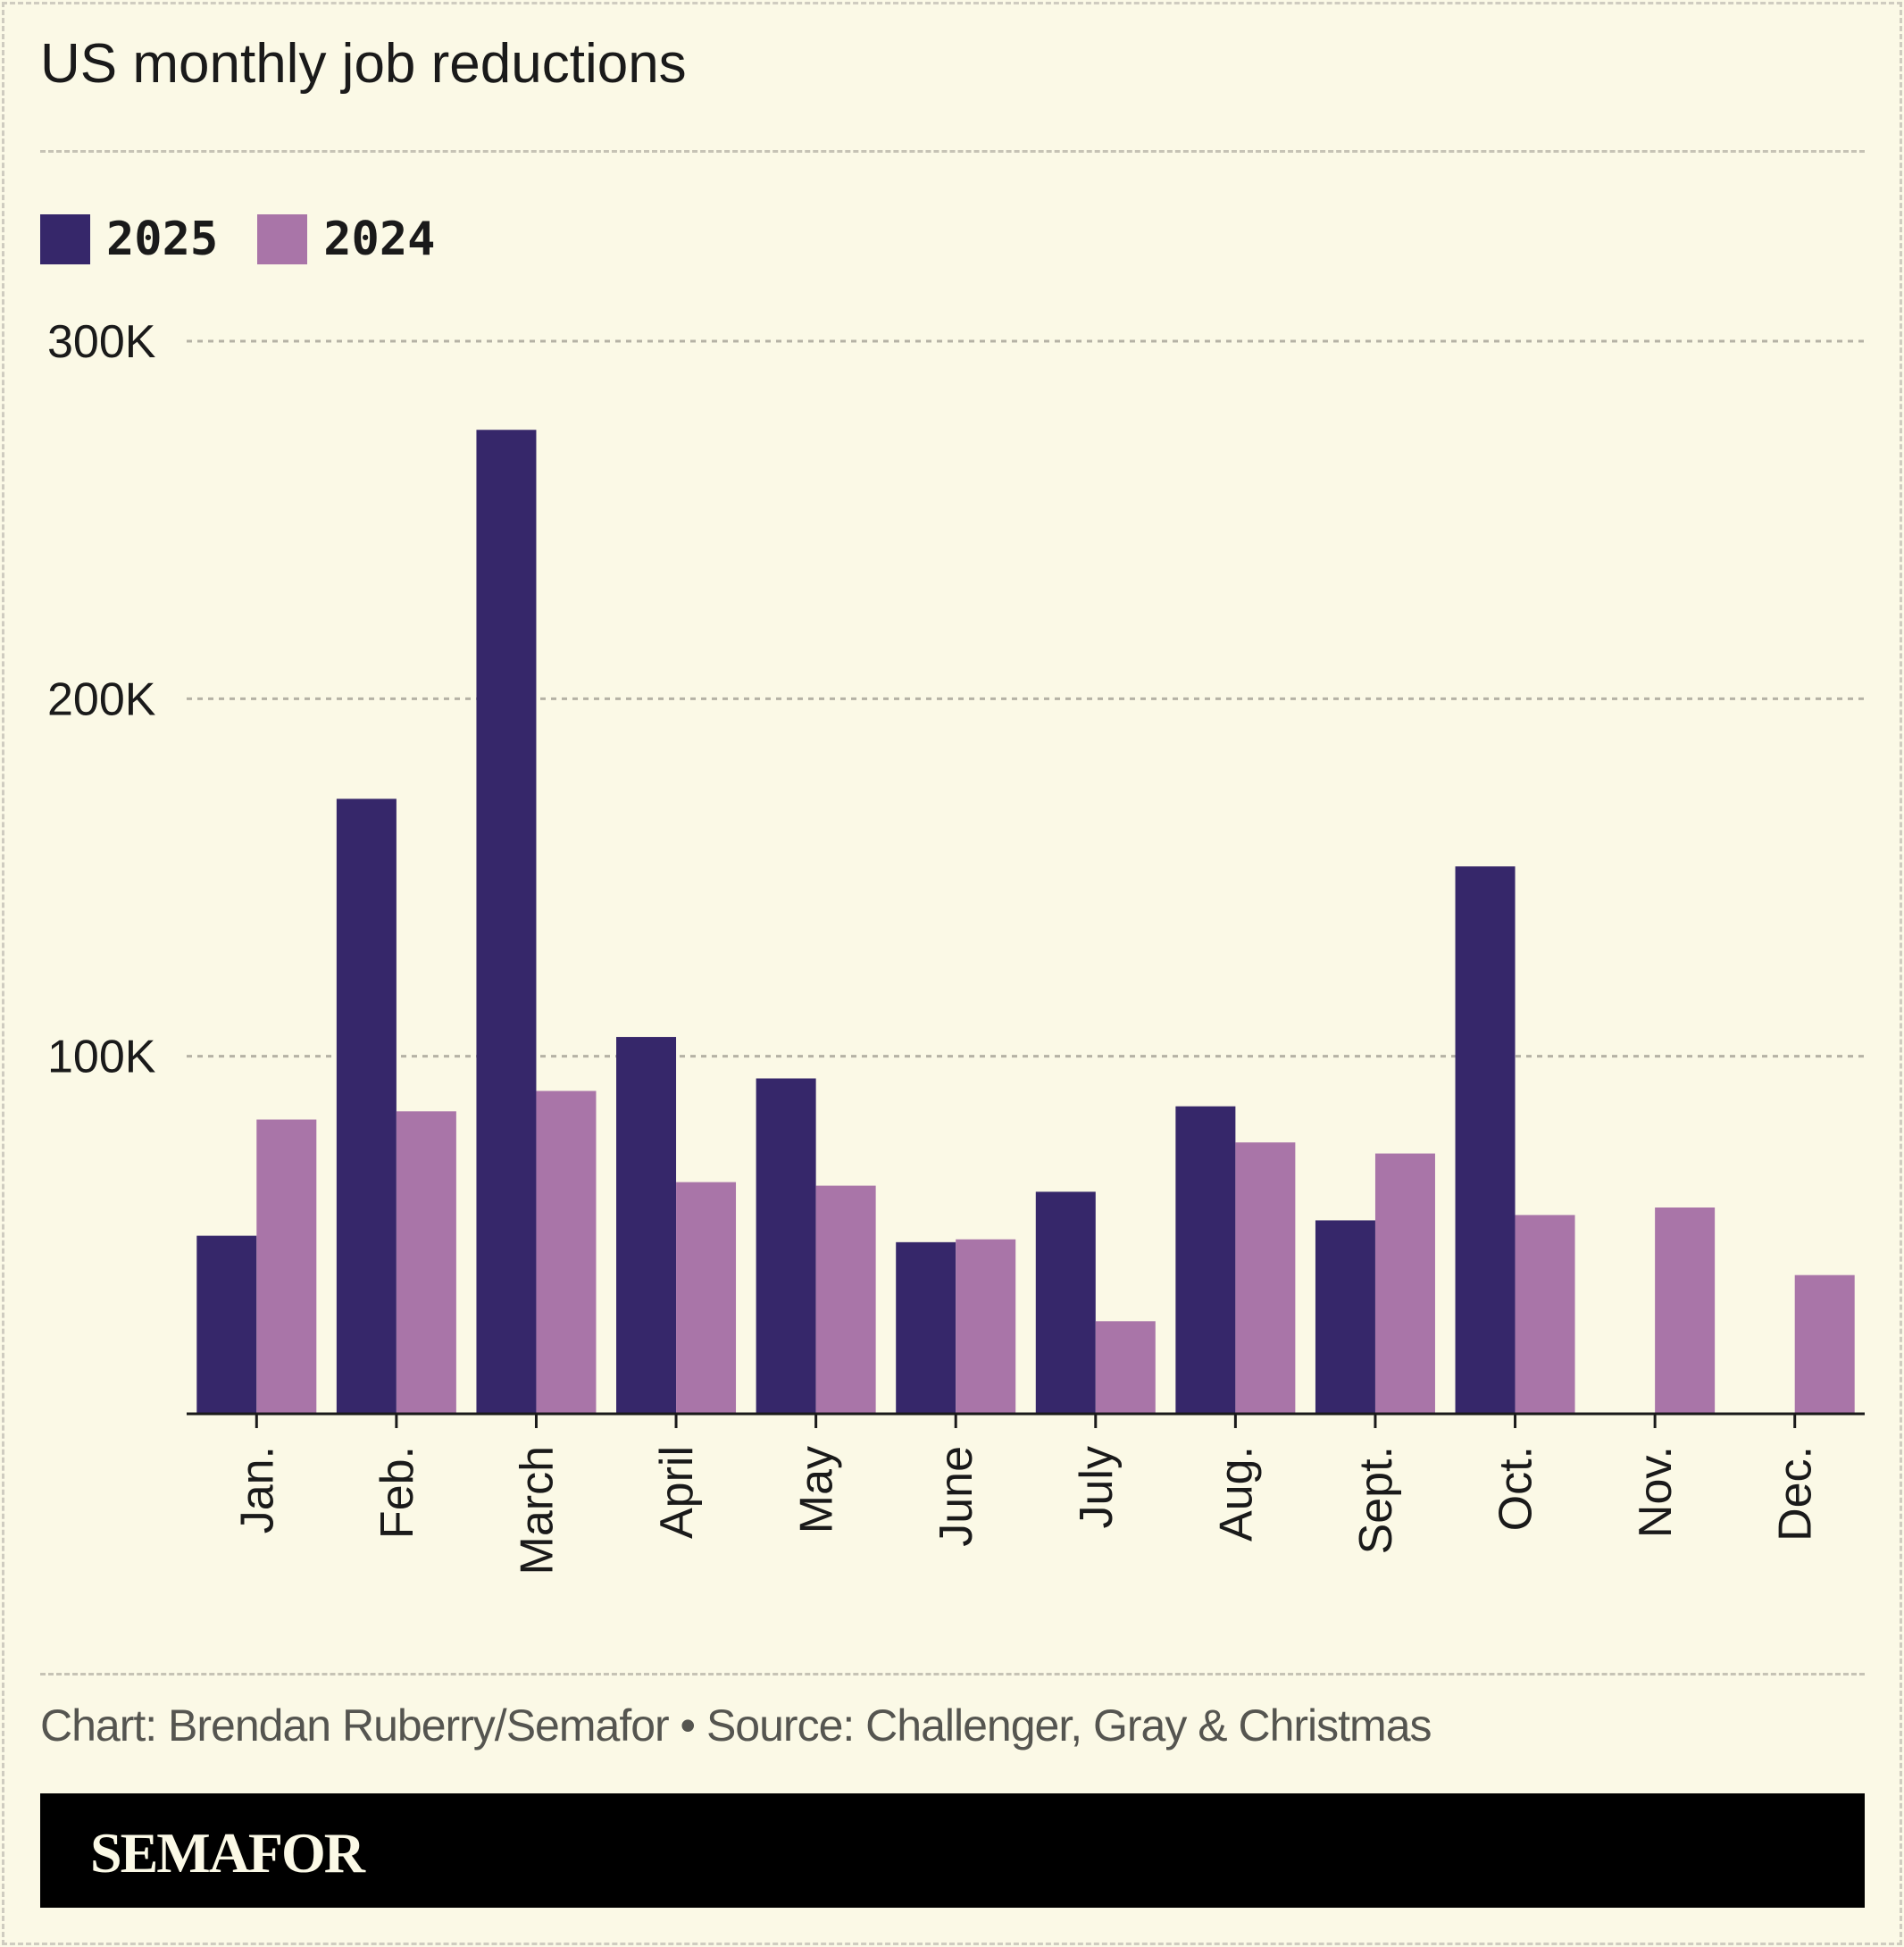 This screenshot has height=1947, width=1904. Describe the element at coordinates (953, 151) in the screenshot. I see `divider-top` at that location.